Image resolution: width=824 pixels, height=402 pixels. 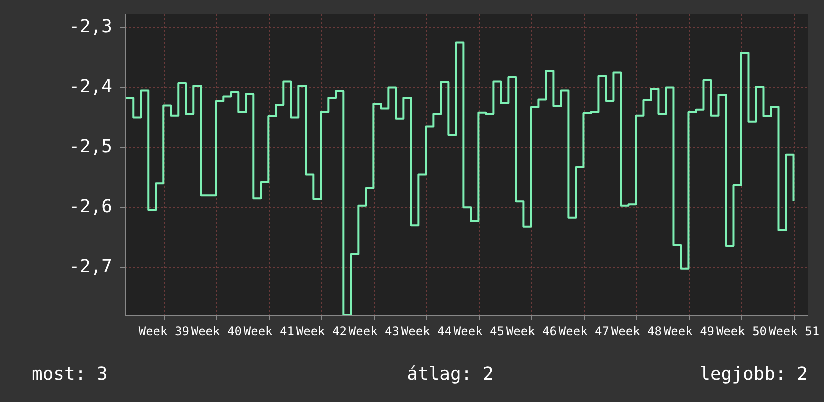 What do you see at coordinates (90, 147) in the screenshot?
I see `y-tick-label: -2,5` at bounding box center [90, 147].